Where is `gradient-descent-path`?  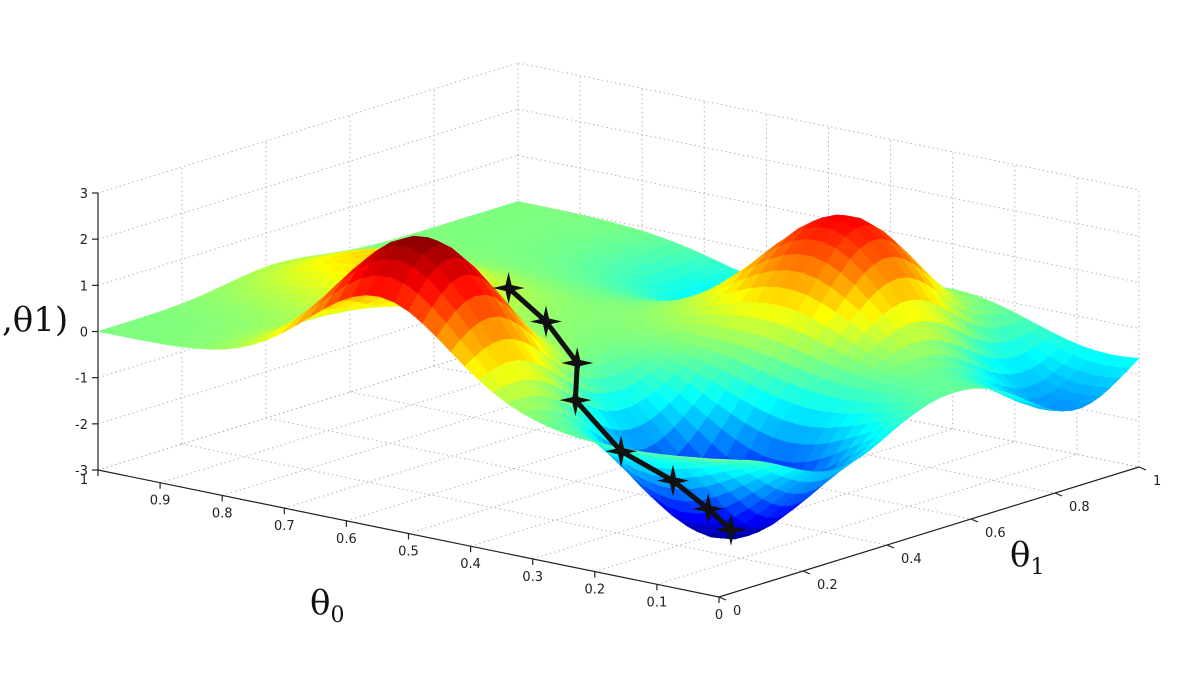
gradient-descent-path is located at coordinates (620, 408).